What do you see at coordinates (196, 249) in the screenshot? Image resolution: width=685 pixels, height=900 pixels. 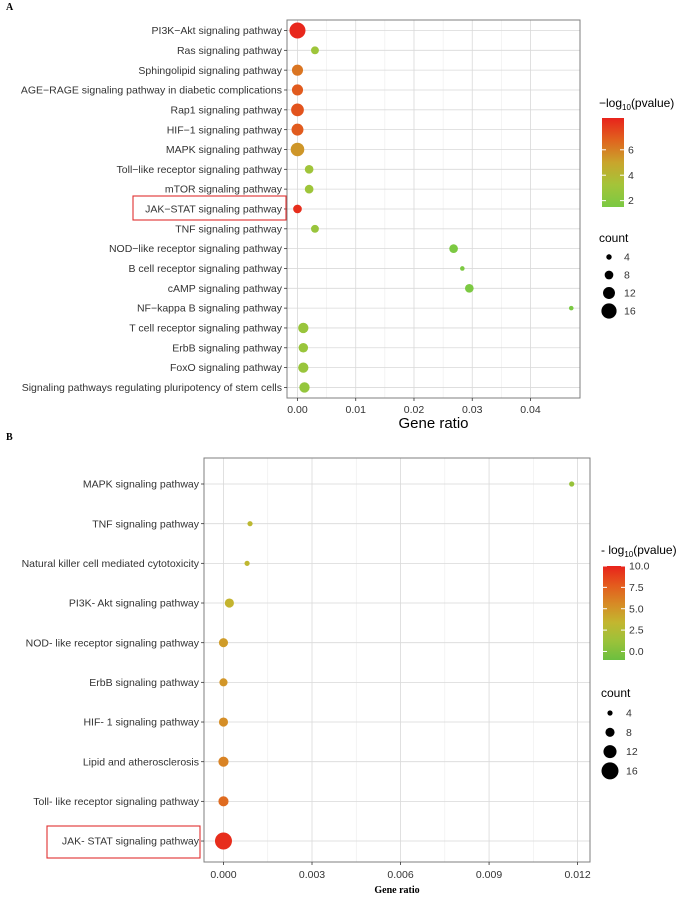 I see `y-tick-label: NOD−like receptor signaling pathway` at bounding box center [196, 249].